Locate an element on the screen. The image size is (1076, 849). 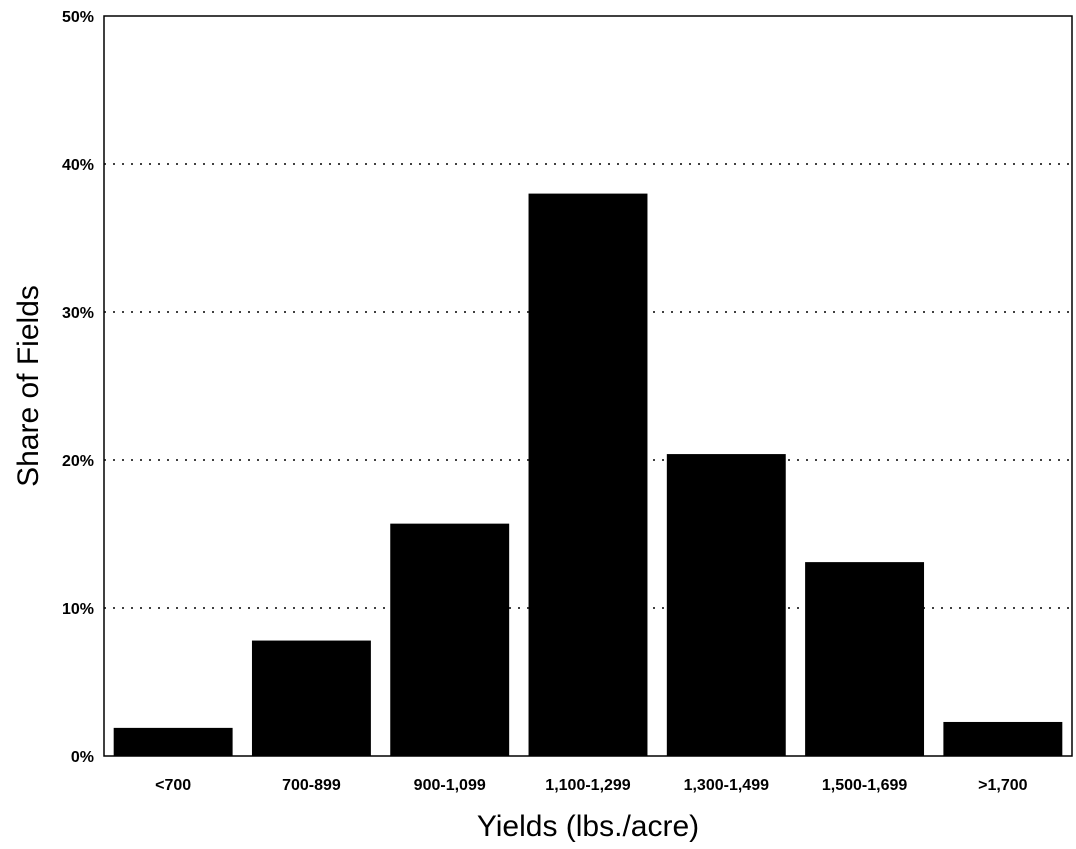
y-tick-label: 0% is located at coordinates (82, 757).